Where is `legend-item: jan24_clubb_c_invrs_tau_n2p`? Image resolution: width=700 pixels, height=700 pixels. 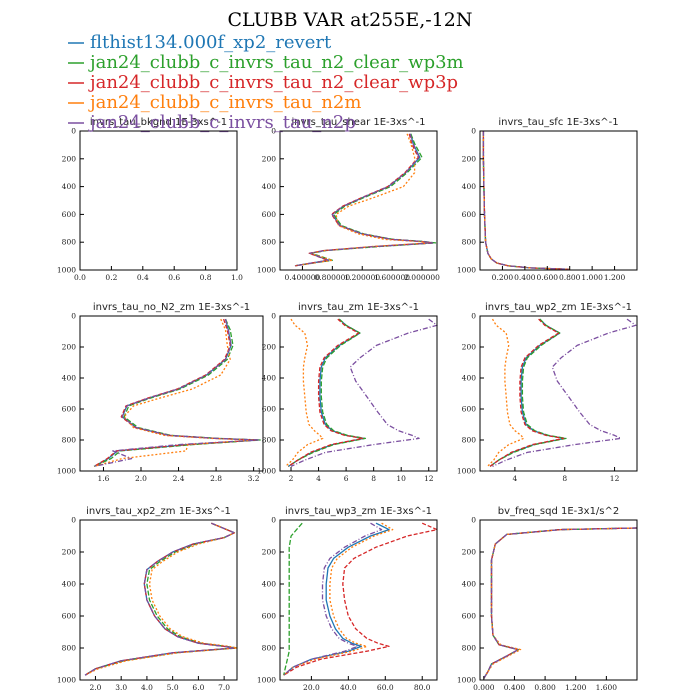
legend-item: jan24_clubb_c_invrs_tau_n2p is located at coordinates (222, 122).